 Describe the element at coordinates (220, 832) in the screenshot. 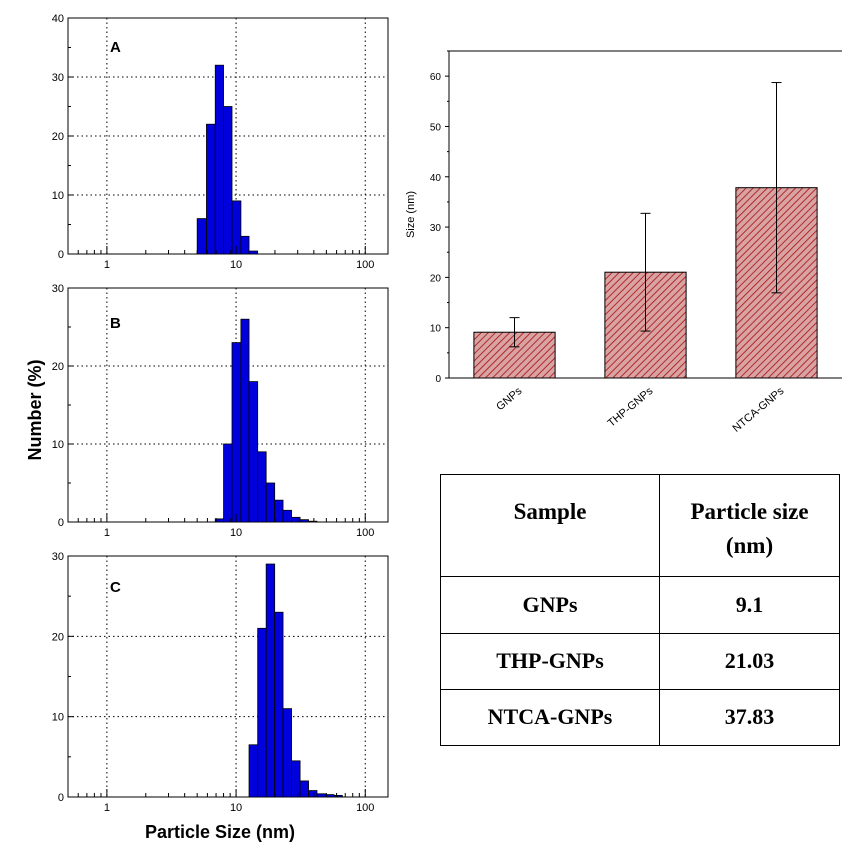

I see `x-axis-title: Particle Size (nm)` at that location.